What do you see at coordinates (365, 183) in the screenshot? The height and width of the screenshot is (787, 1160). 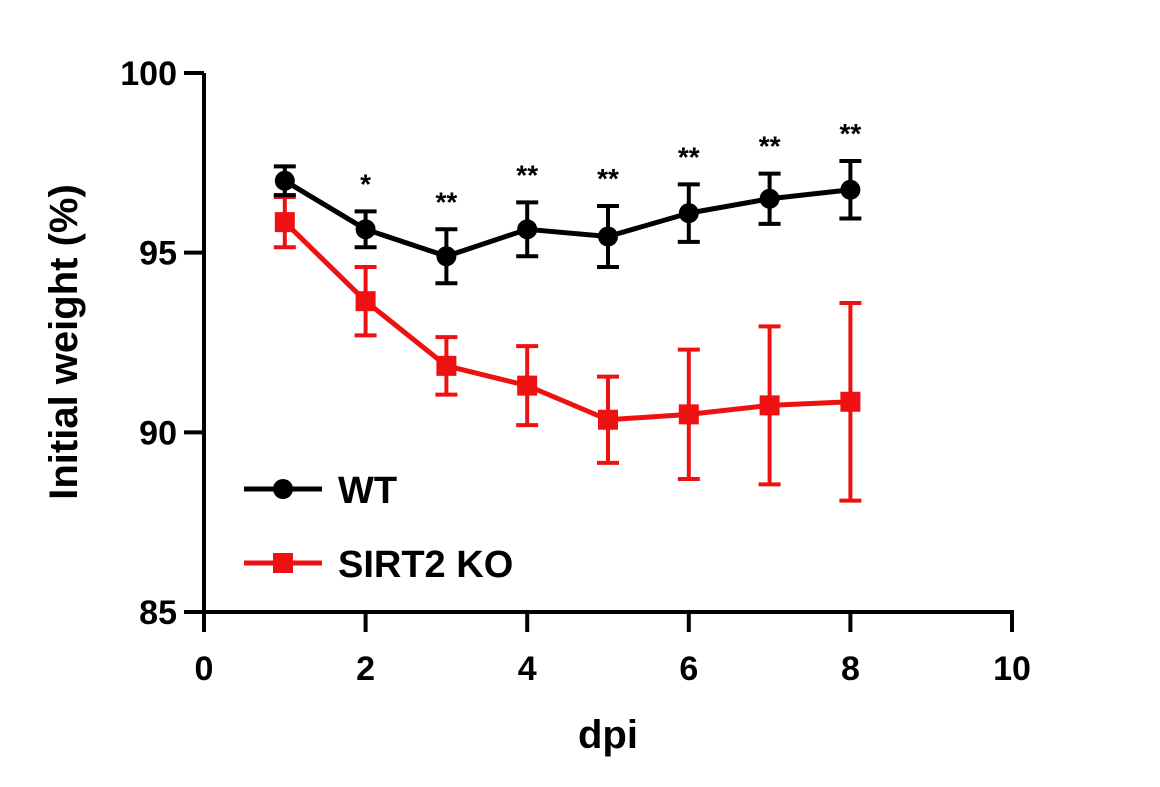 I see `significance-label: *` at bounding box center [365, 183].